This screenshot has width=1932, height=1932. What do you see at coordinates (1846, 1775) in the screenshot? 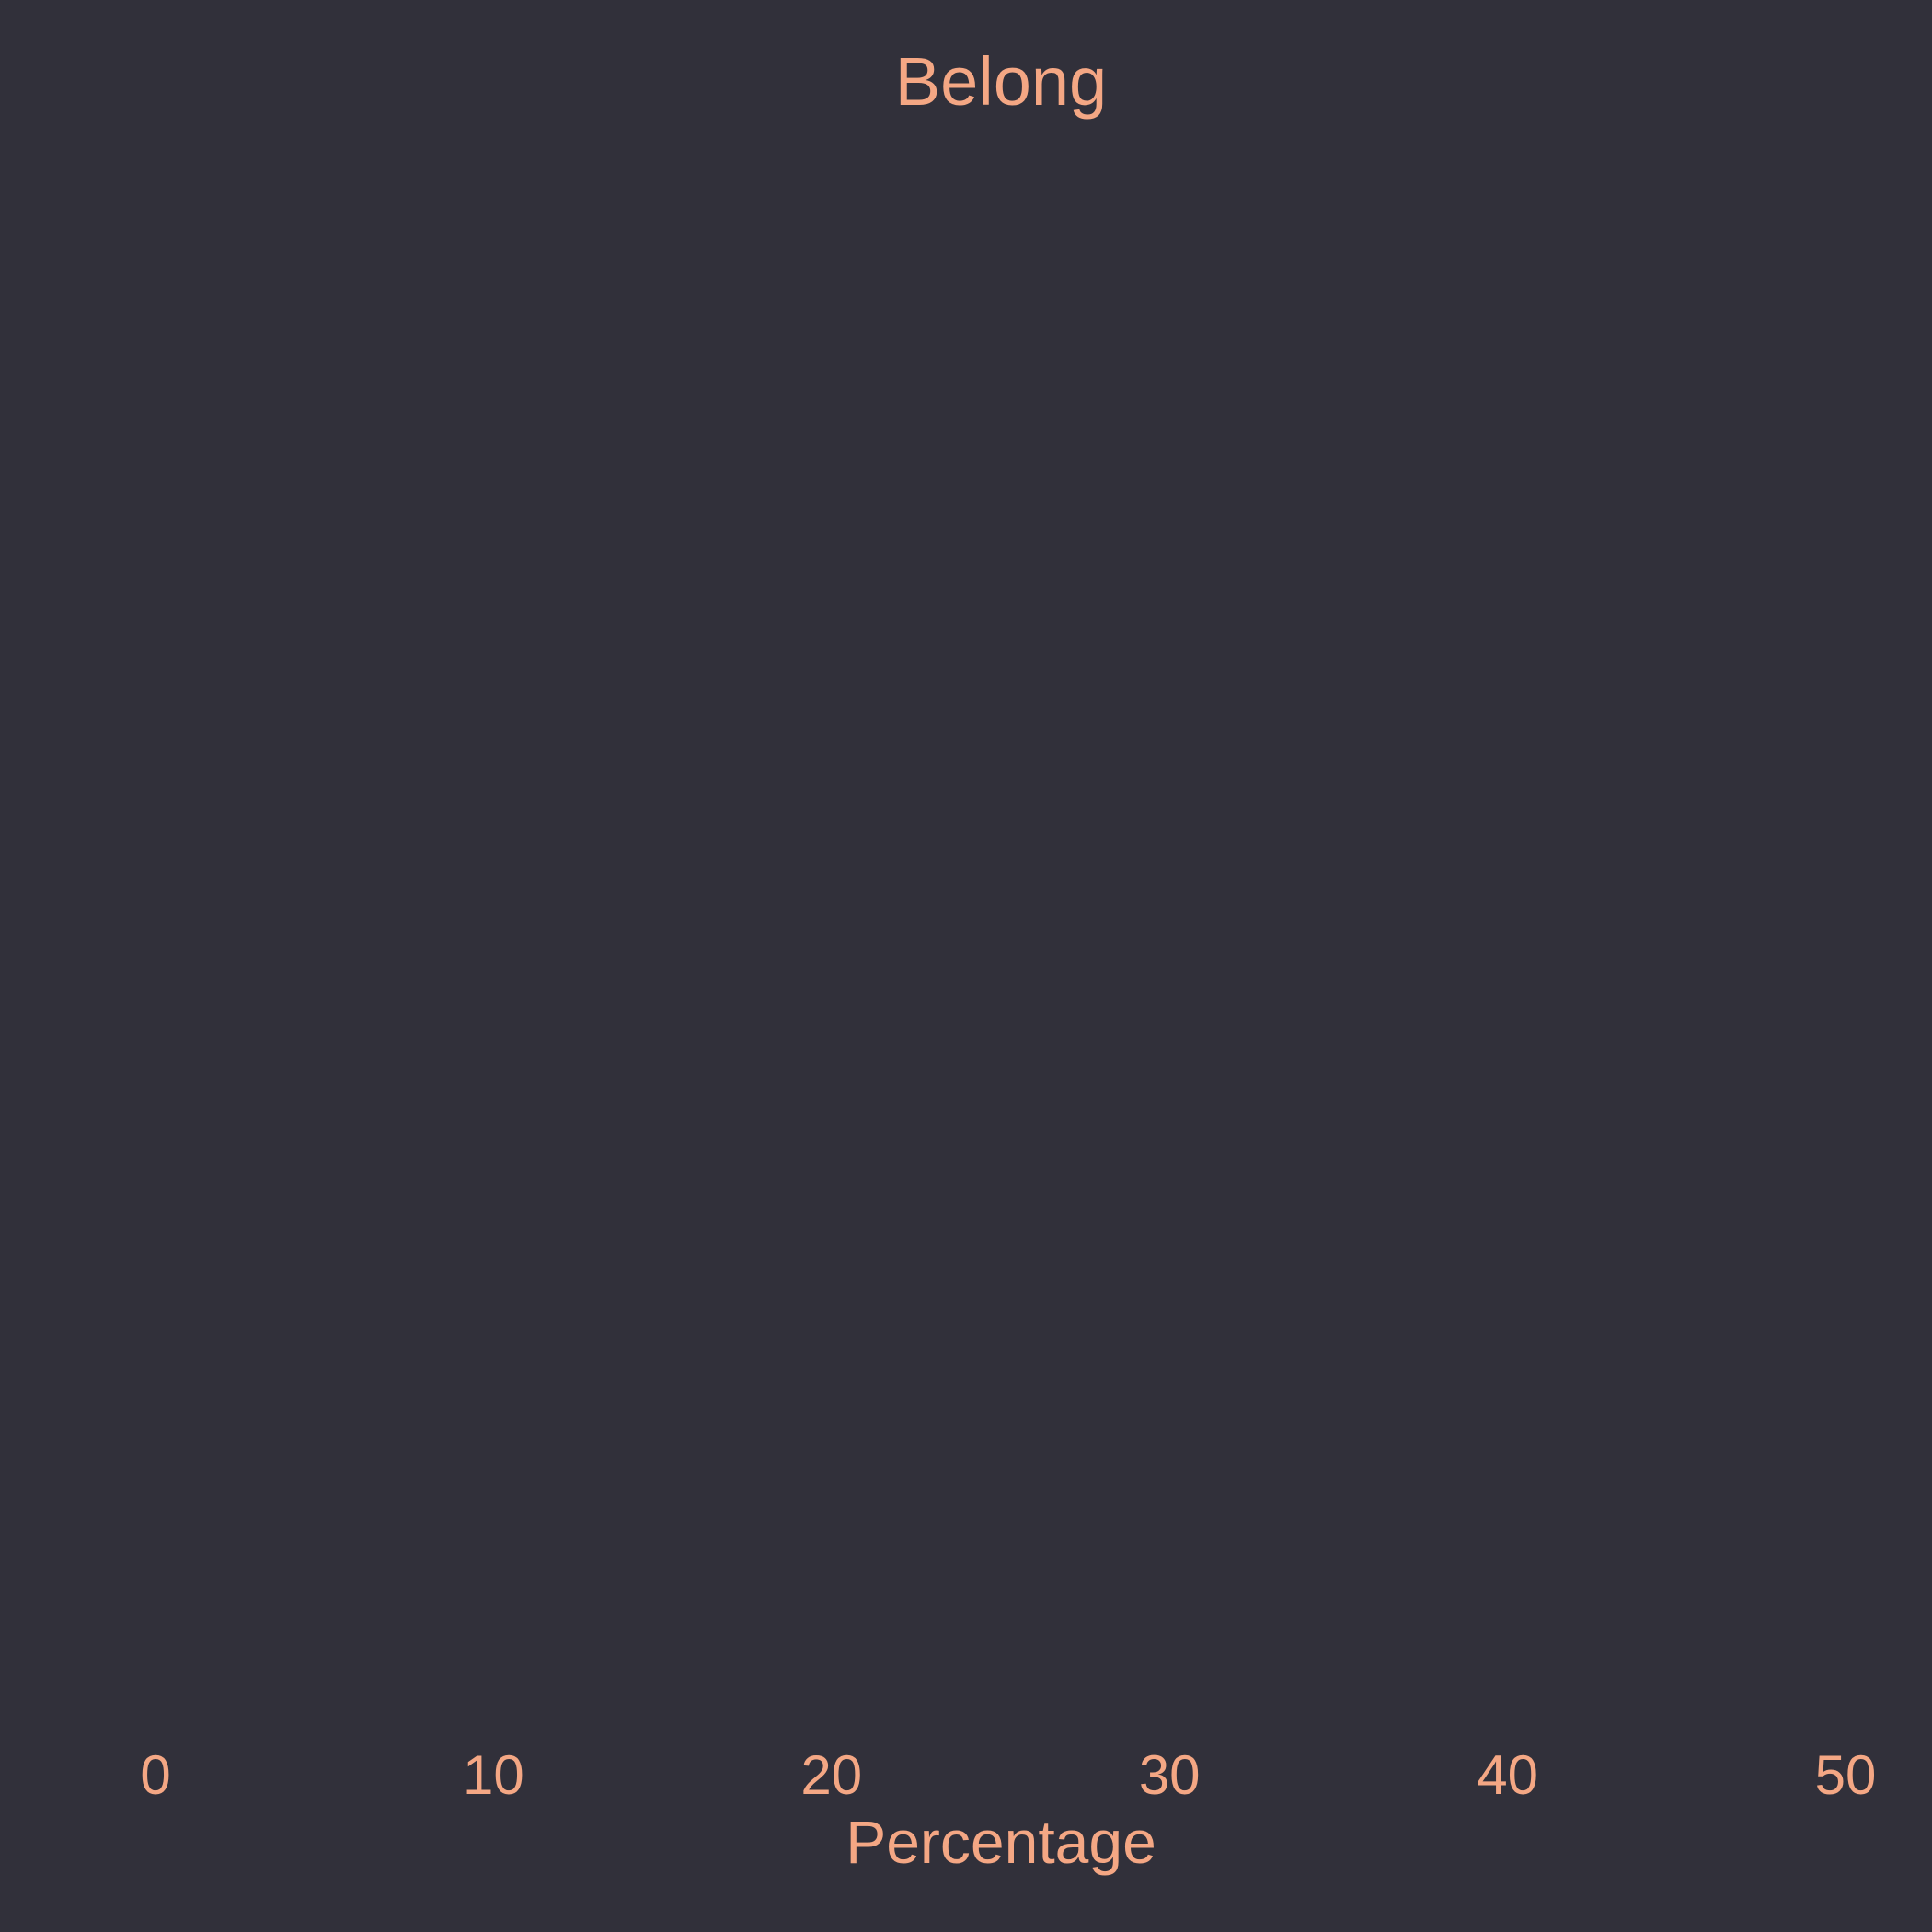
I see `x-tick-label: 50` at bounding box center [1846, 1775].